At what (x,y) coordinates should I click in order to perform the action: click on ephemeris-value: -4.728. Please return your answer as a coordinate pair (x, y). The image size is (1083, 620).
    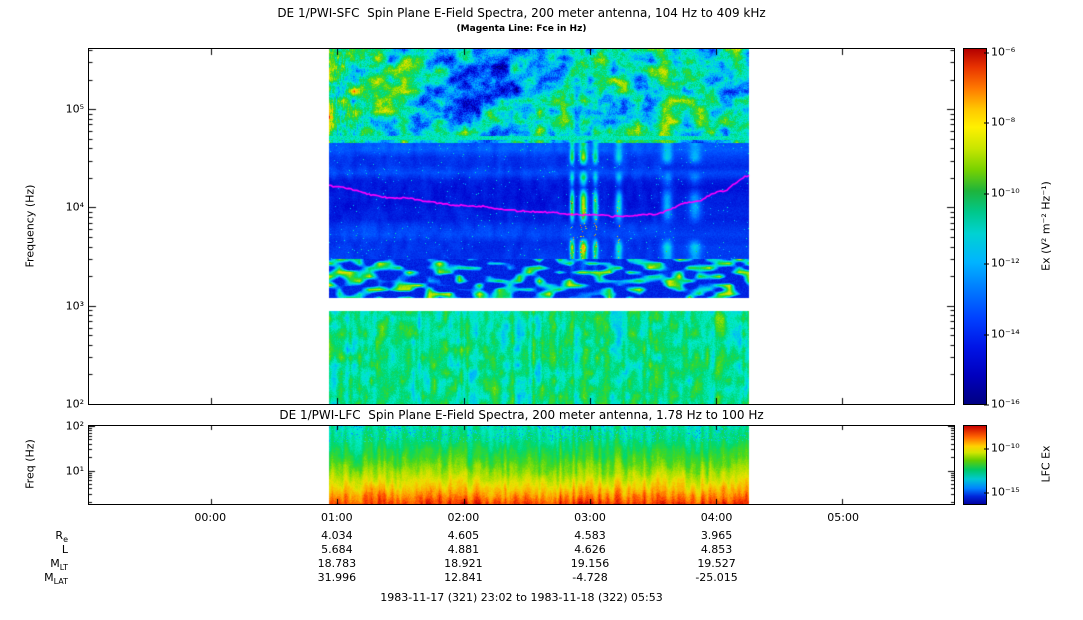
    Looking at the image, I should click on (590, 577).